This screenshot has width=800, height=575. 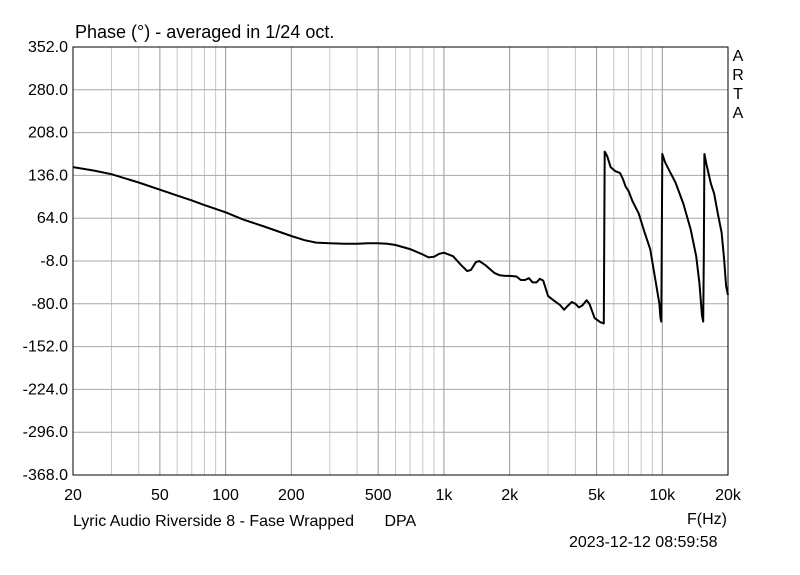 What do you see at coordinates (48, 90) in the screenshot?
I see `y-tick-label: 280.0` at bounding box center [48, 90].